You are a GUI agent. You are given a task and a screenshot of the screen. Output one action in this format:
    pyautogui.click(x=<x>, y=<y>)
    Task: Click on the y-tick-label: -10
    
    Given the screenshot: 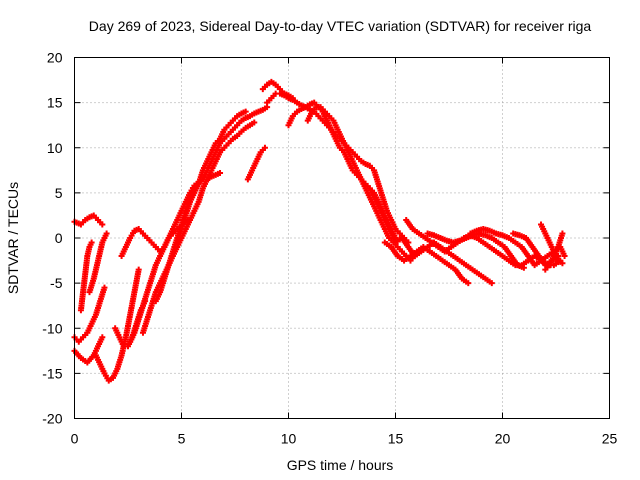 What is the action you would take?
    pyautogui.click(x=52, y=328)
    